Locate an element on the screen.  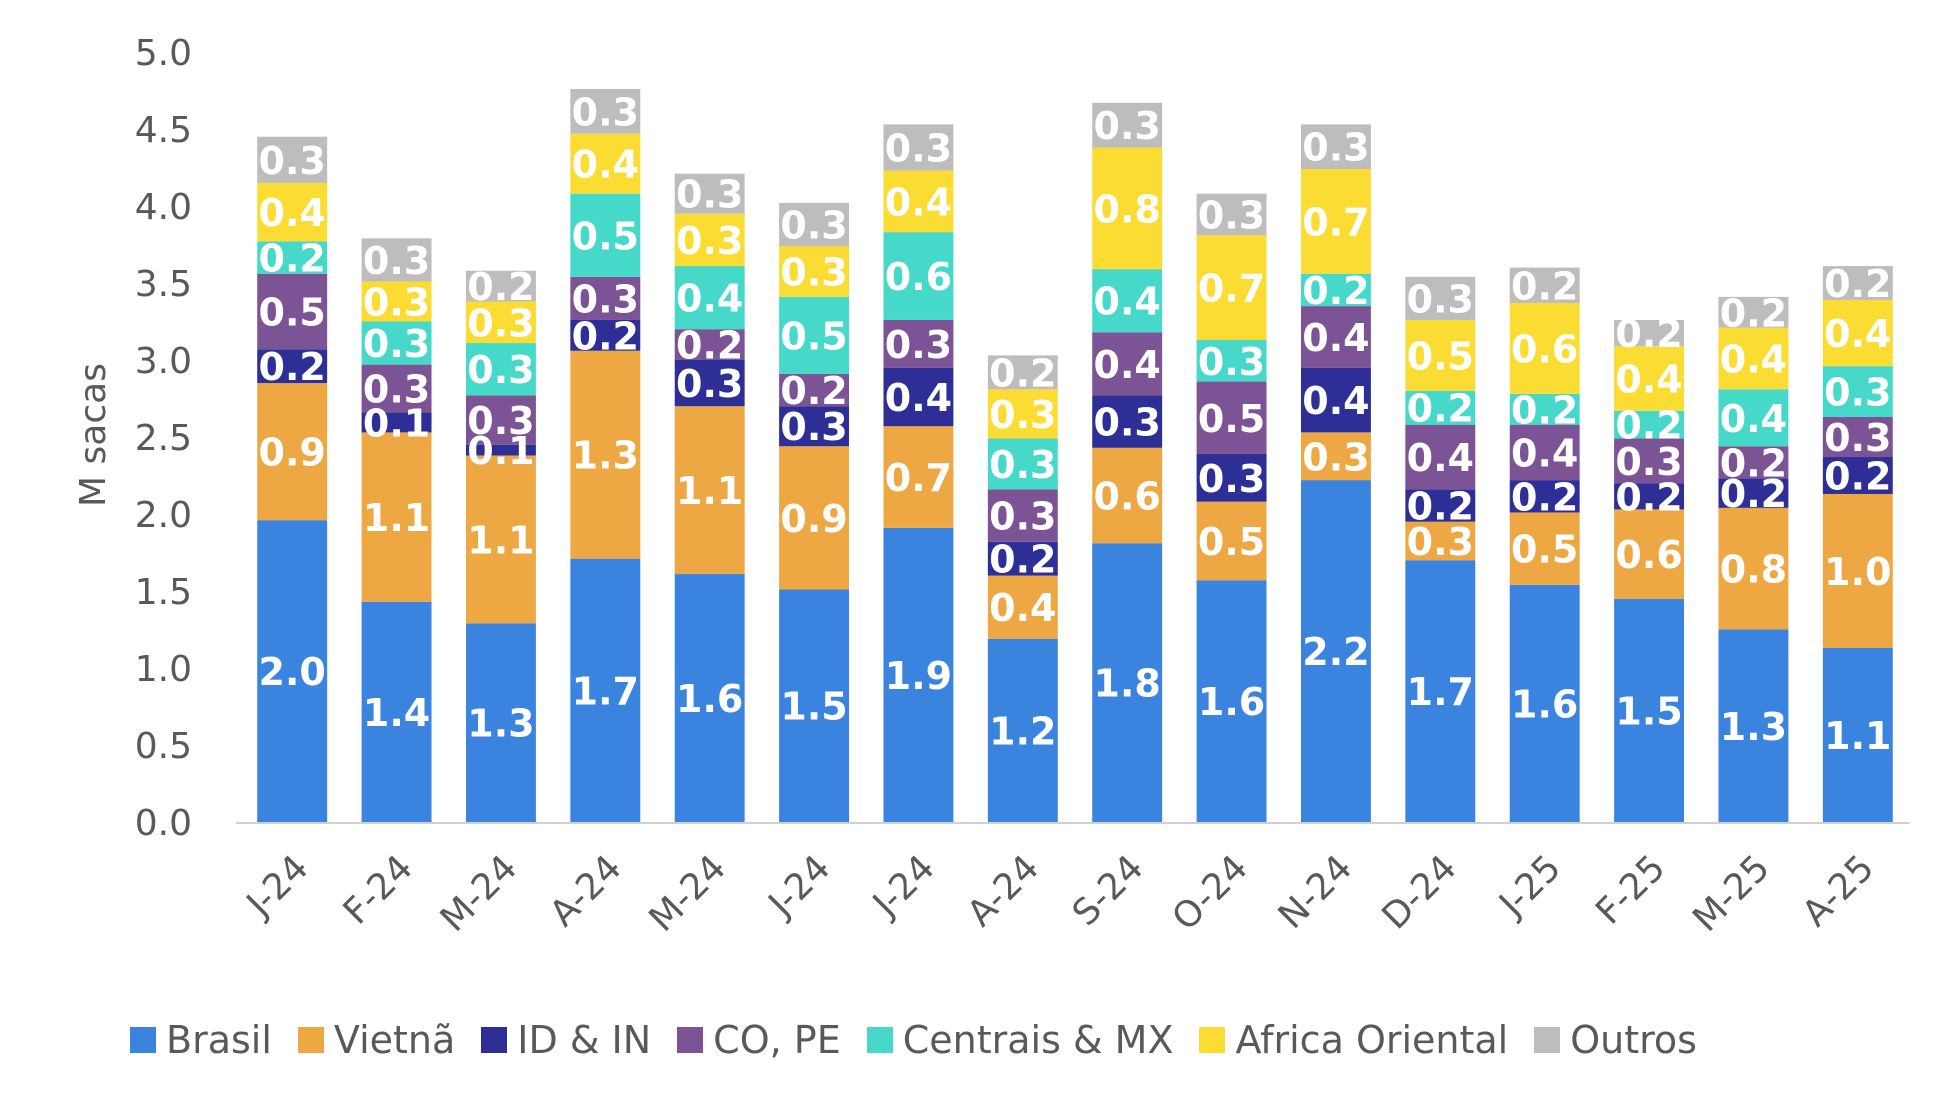
y-tick-label: 2.0 is located at coordinates (163, 515).